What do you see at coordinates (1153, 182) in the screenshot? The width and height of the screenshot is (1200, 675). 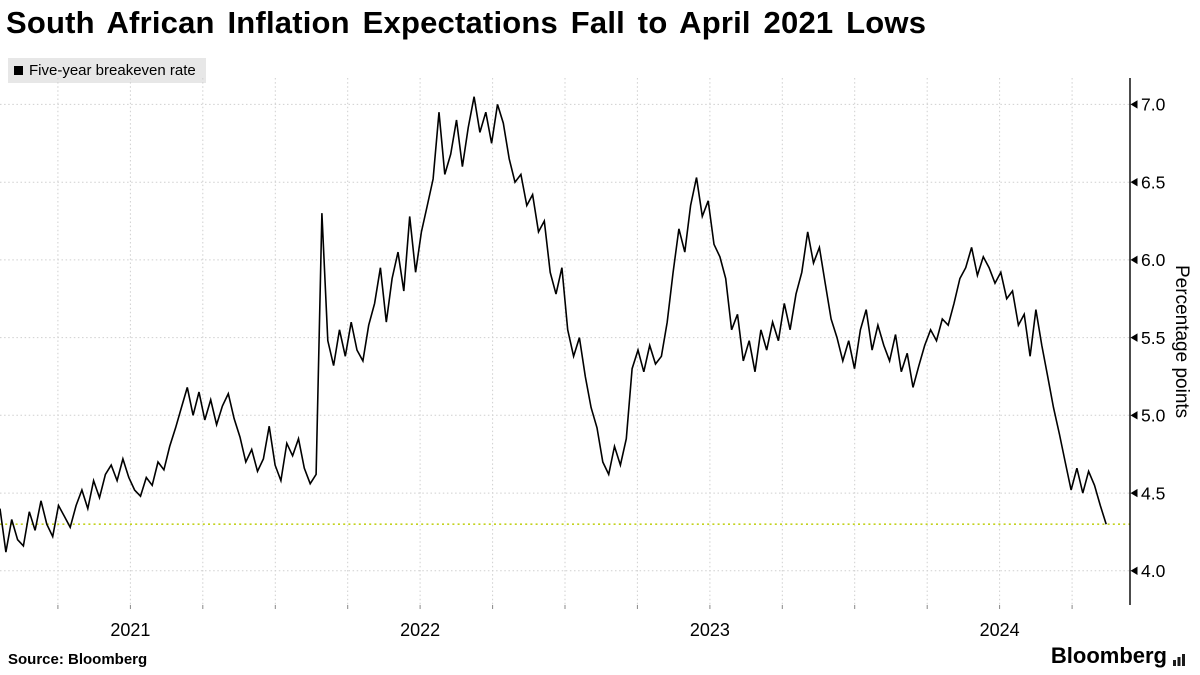 I see `y-tick-label: 6.5` at bounding box center [1153, 182].